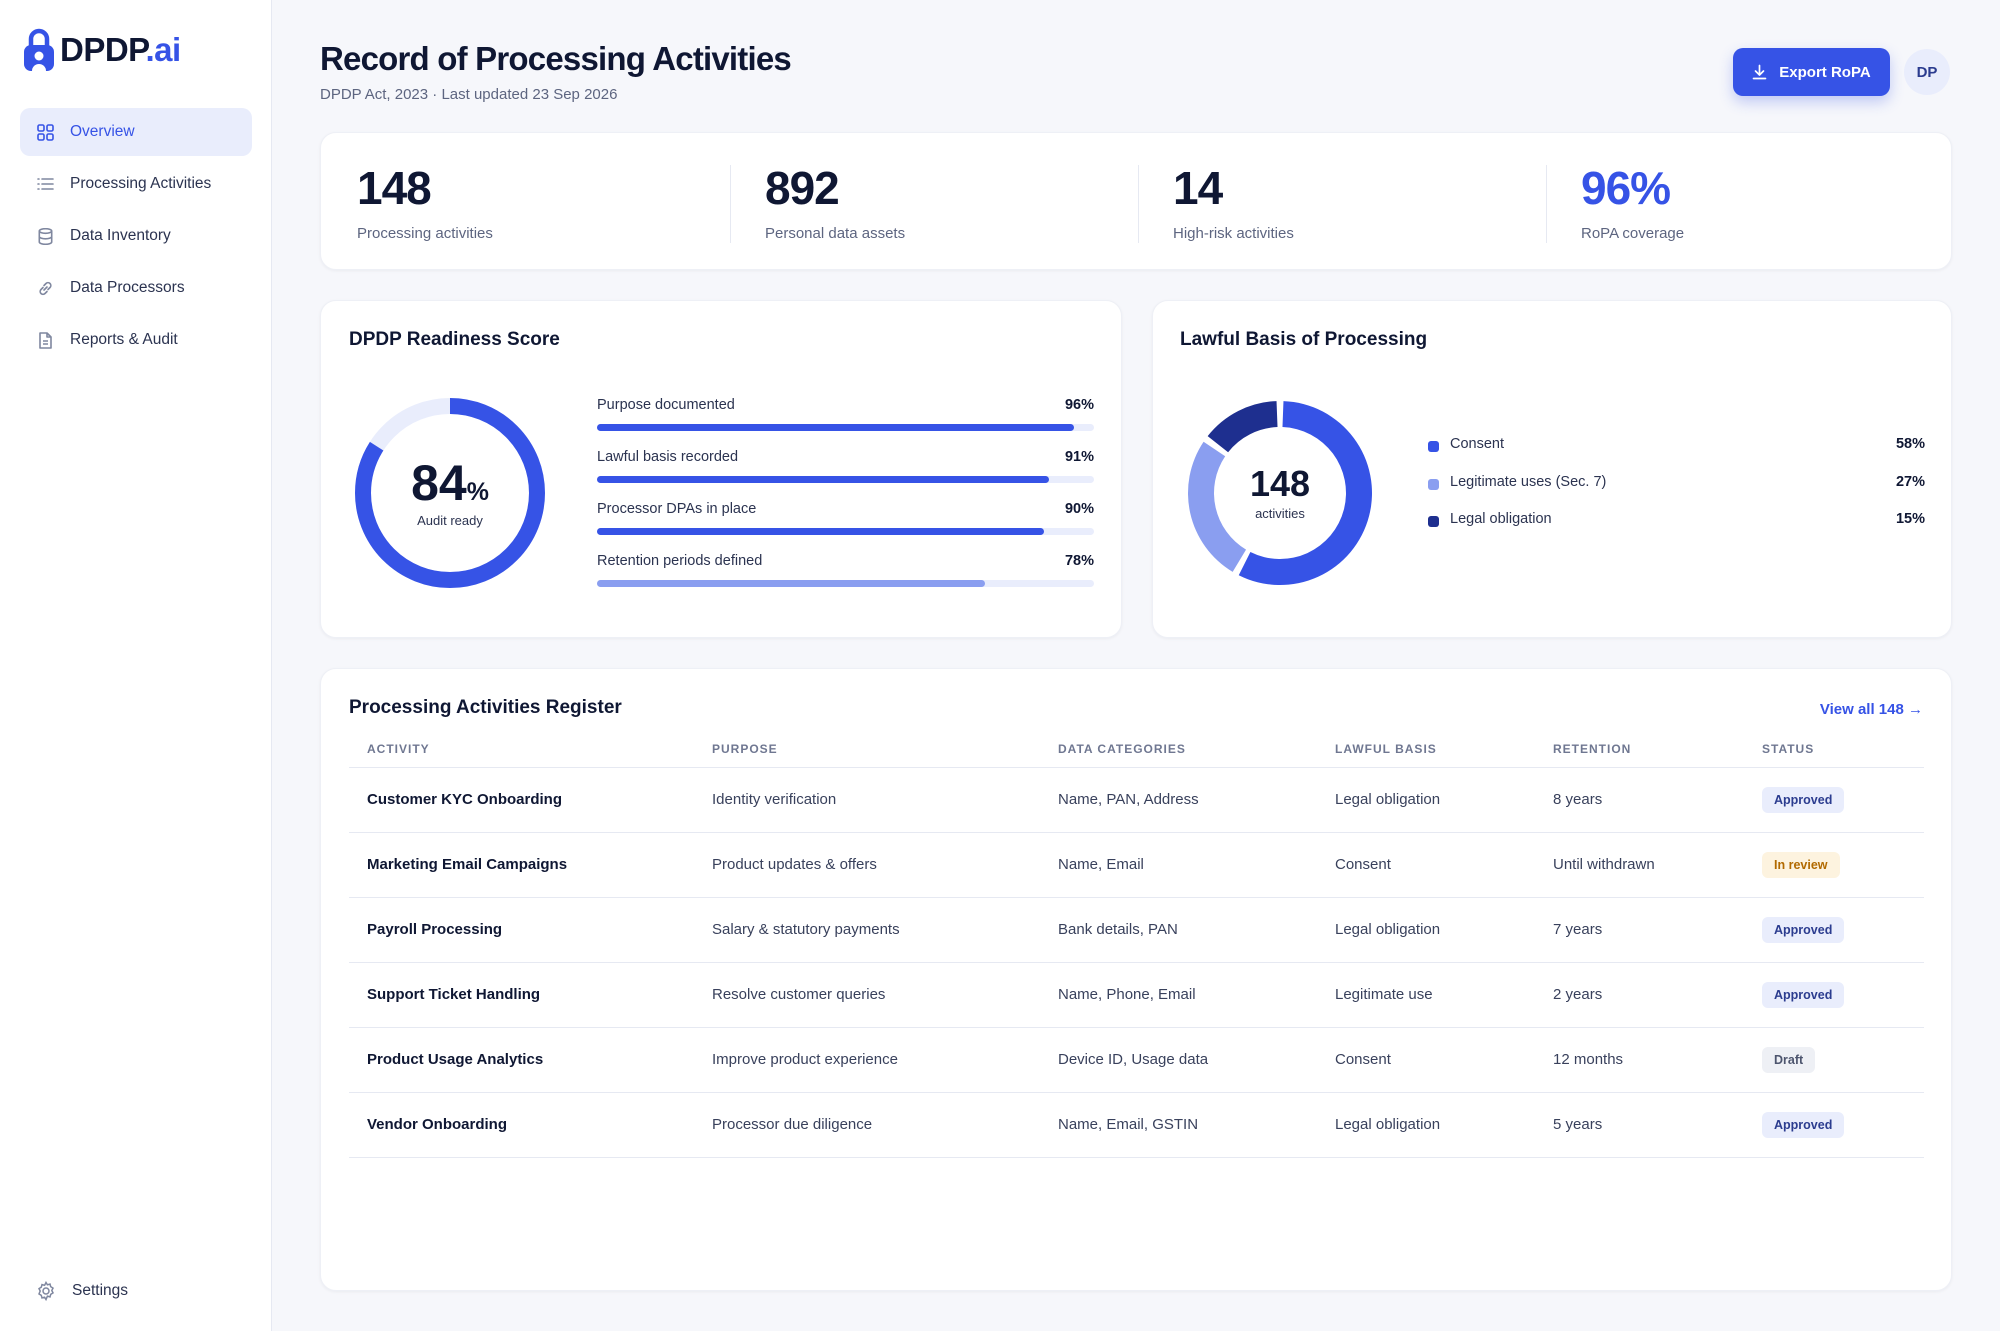 The height and width of the screenshot is (1331, 2000). I want to click on stat-value: 892, so click(802, 188).